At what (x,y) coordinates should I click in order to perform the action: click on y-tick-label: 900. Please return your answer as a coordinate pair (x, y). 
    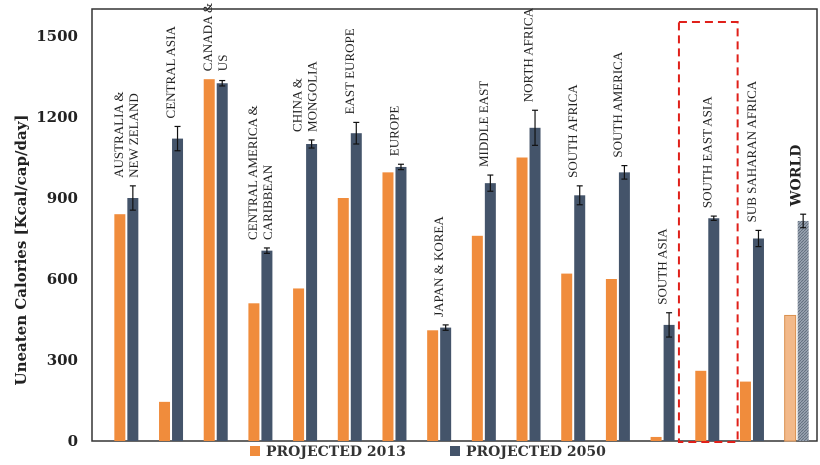
    Looking at the image, I should click on (62, 198).